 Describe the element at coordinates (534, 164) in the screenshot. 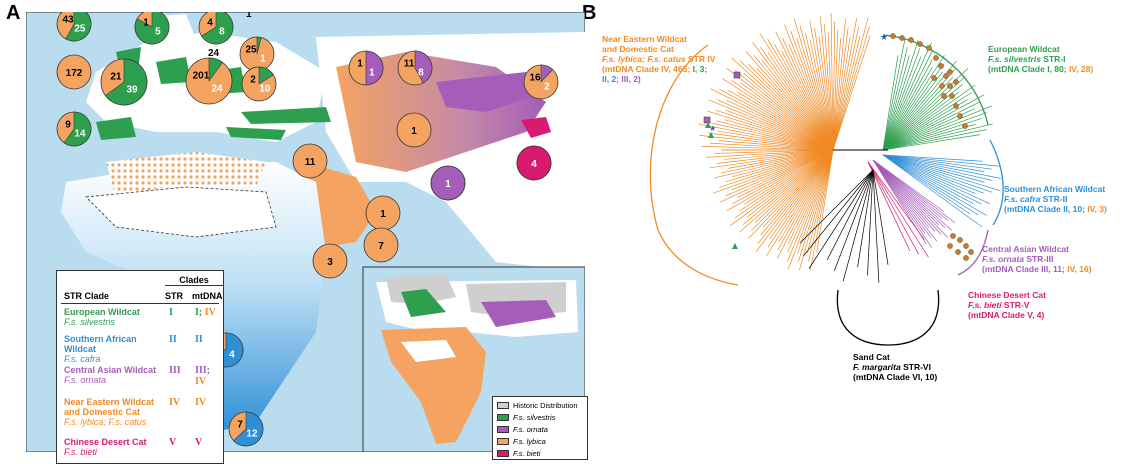

I see `pie-china-total: 4` at that location.